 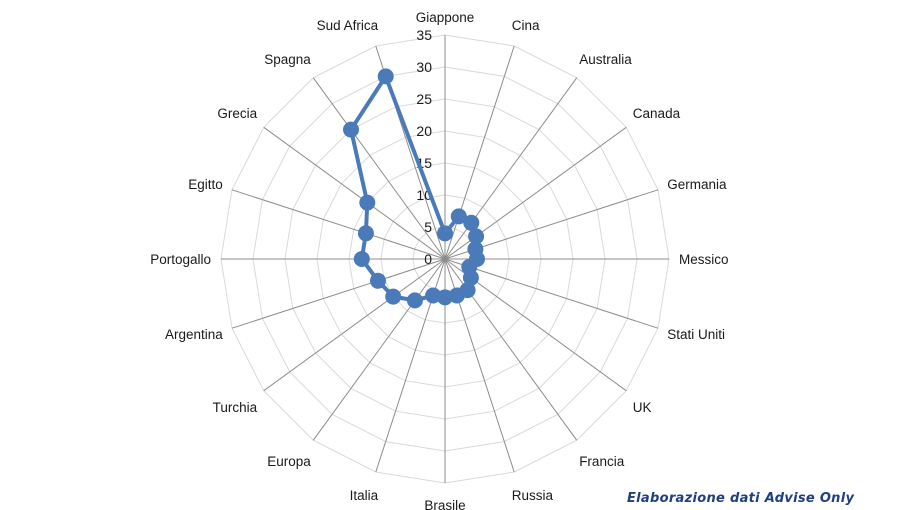 What do you see at coordinates (444, 504) in the screenshot?
I see `category-label-brasile: Brasile` at bounding box center [444, 504].